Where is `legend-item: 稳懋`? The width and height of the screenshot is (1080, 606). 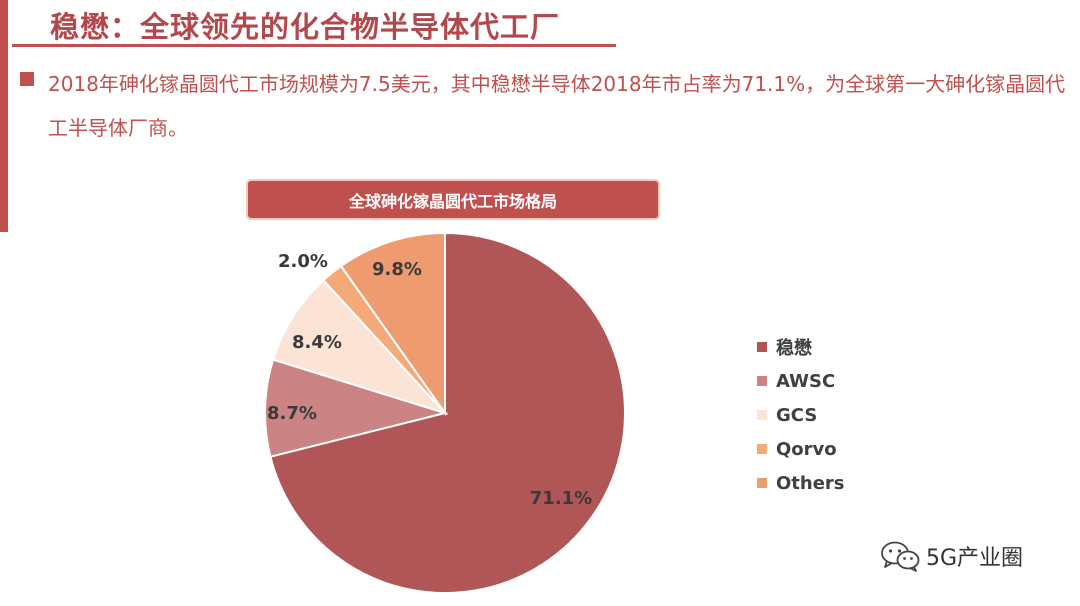
legend-item: 稳懋 is located at coordinates (801, 347).